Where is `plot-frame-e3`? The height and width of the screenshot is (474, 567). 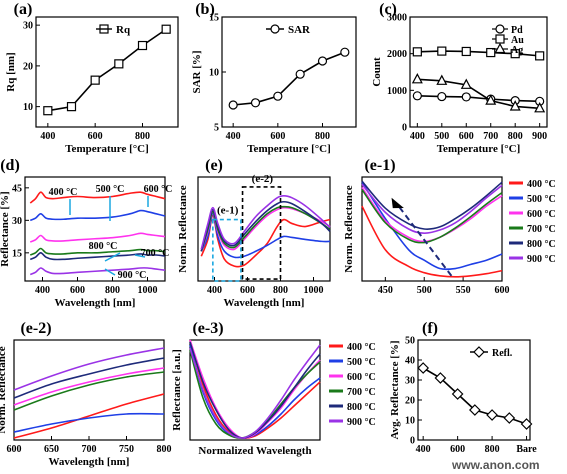
plot-frame-e3 is located at coordinates (255, 390).